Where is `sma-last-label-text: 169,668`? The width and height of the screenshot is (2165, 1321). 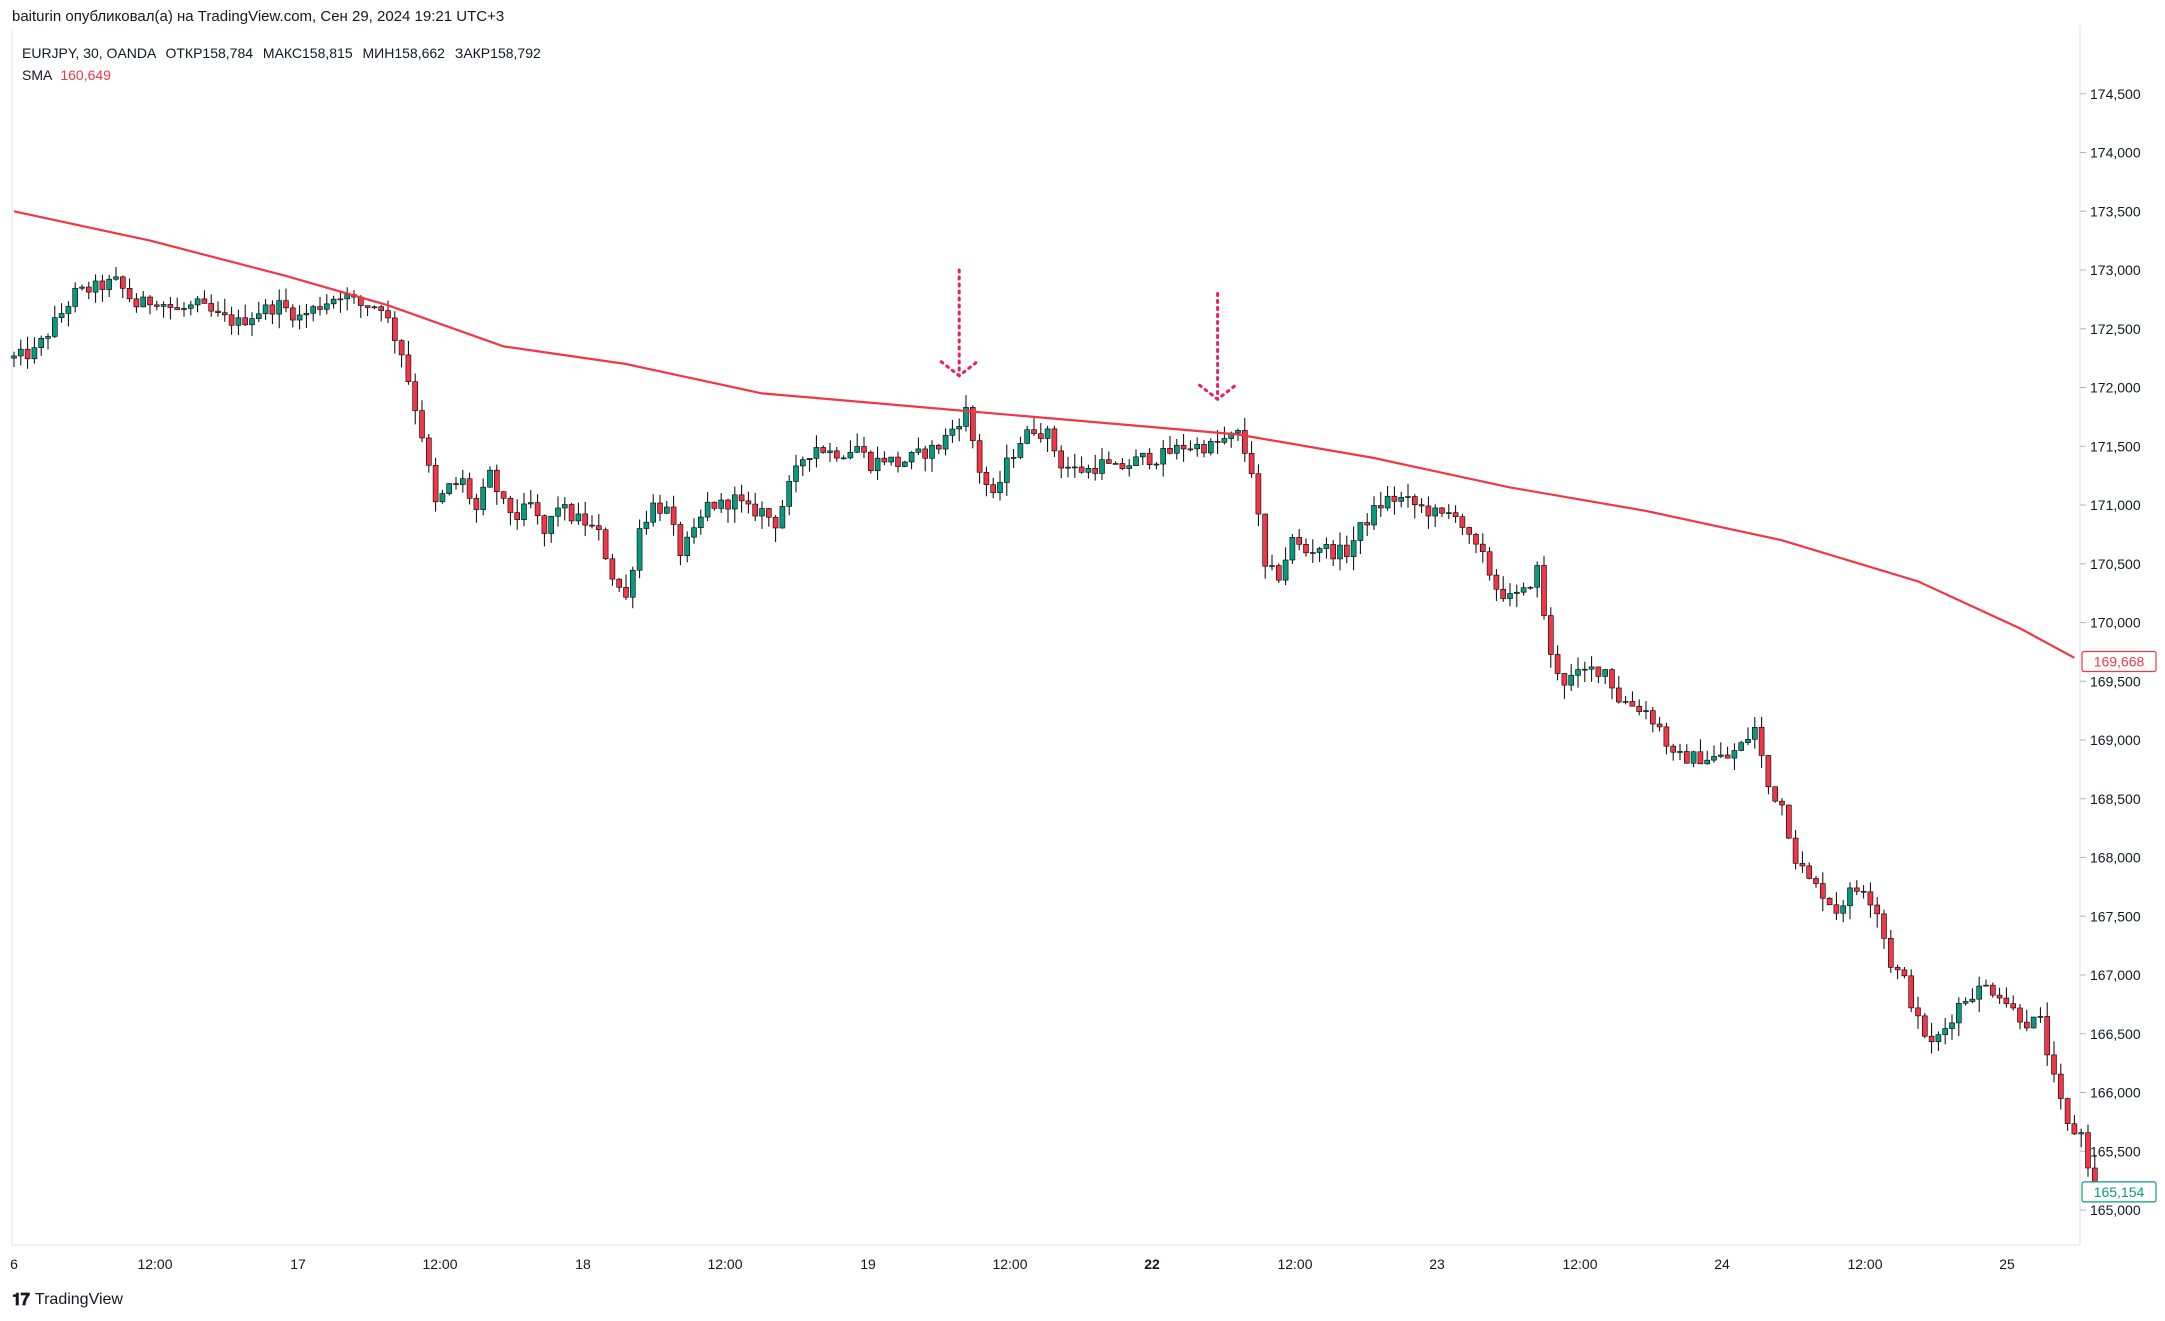 sma-last-label-text: 169,668 is located at coordinates (2119, 662).